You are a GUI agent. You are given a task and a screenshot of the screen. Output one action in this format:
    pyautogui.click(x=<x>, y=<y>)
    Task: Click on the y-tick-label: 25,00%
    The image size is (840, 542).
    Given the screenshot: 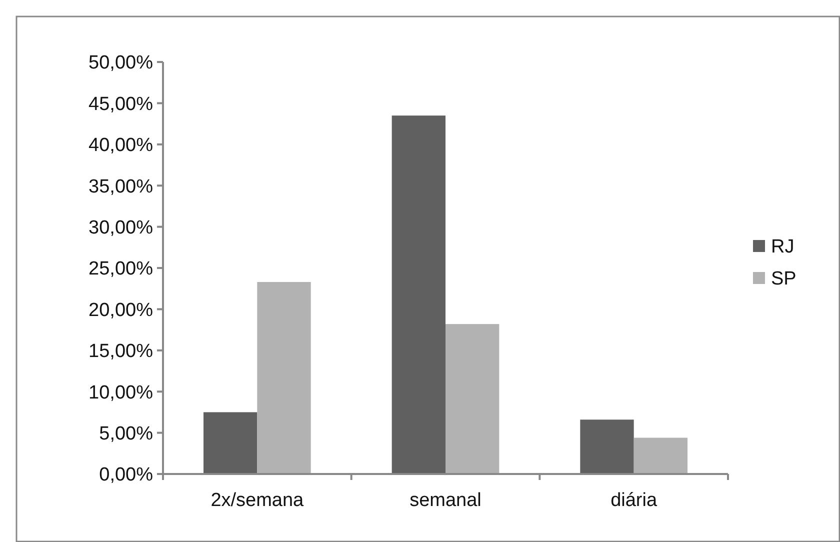 What is the action you would take?
    pyautogui.click(x=121, y=269)
    